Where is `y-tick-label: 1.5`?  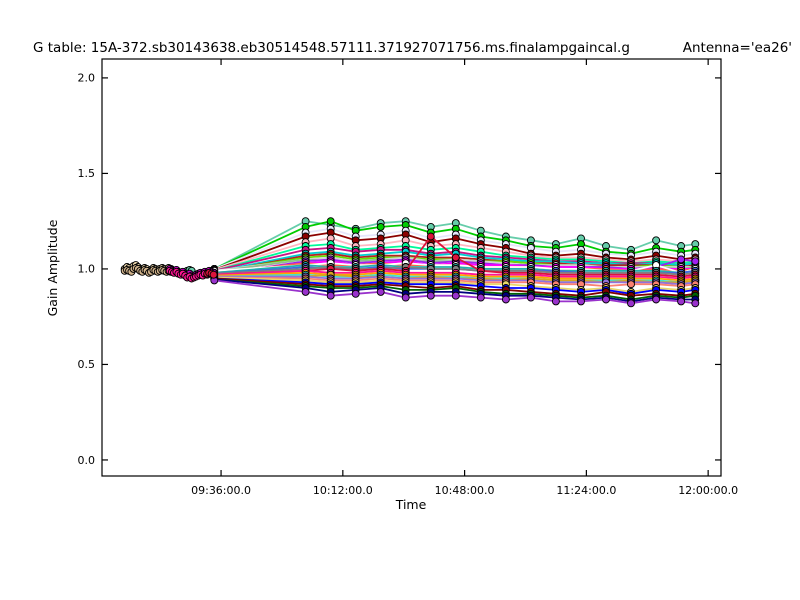
y-tick-label: 1.5 is located at coordinates (87, 173).